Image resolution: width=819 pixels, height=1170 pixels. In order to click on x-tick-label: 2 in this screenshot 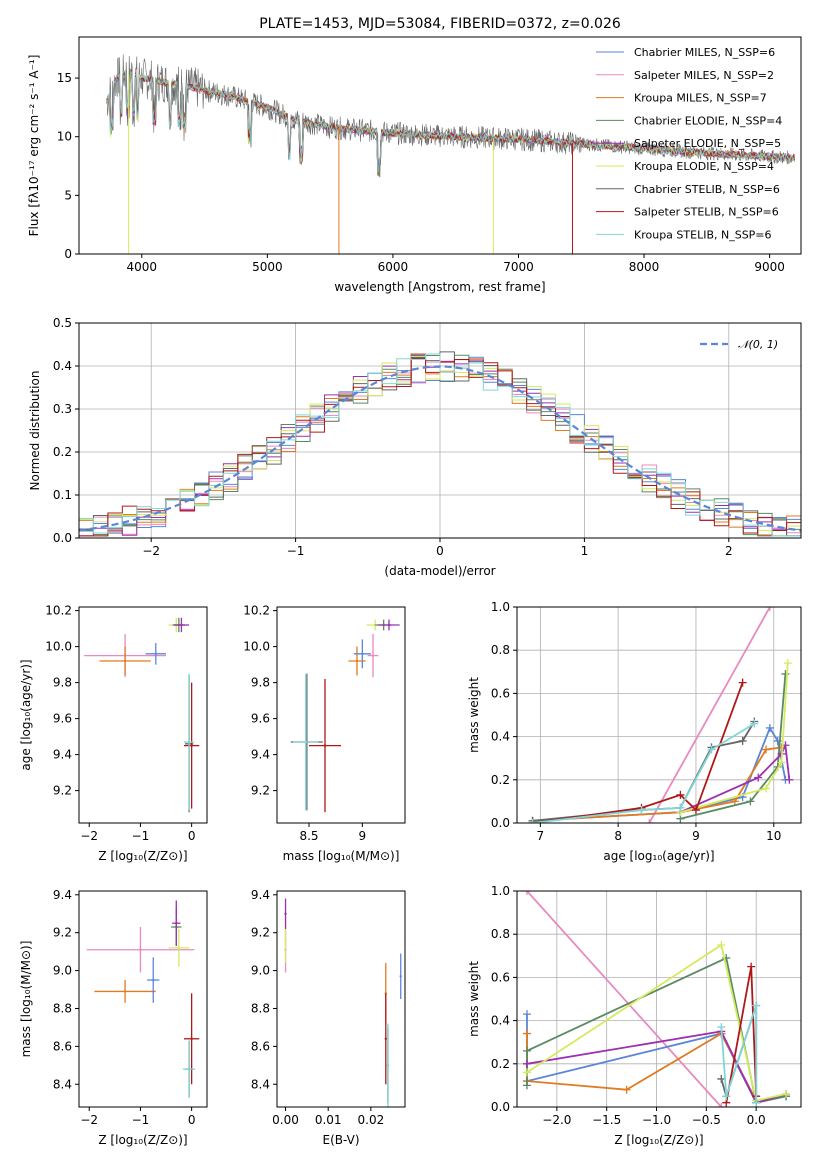, I will do `click(729, 551)`.